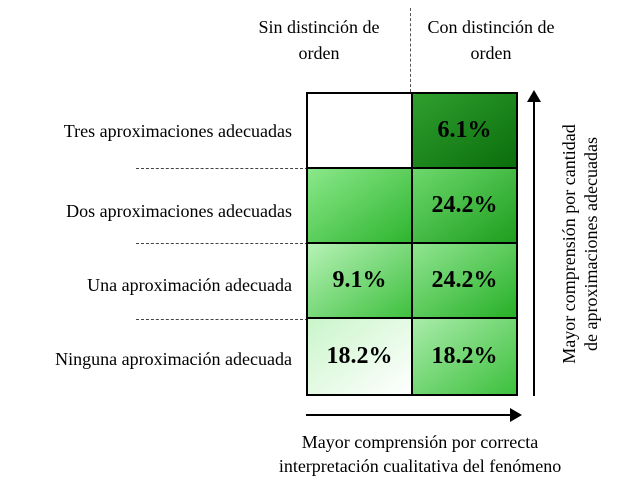 The image size is (632, 500). I want to click on row-label-dos: Dos aproximaciones adecuadas, so click(179, 211).